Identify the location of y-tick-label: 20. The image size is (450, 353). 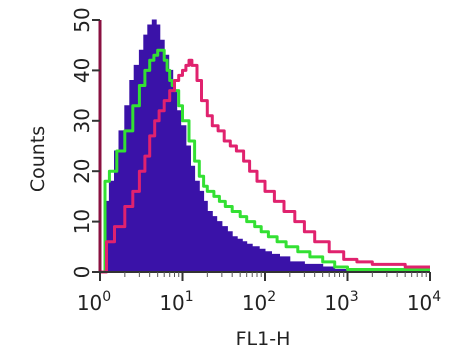
(82, 170).